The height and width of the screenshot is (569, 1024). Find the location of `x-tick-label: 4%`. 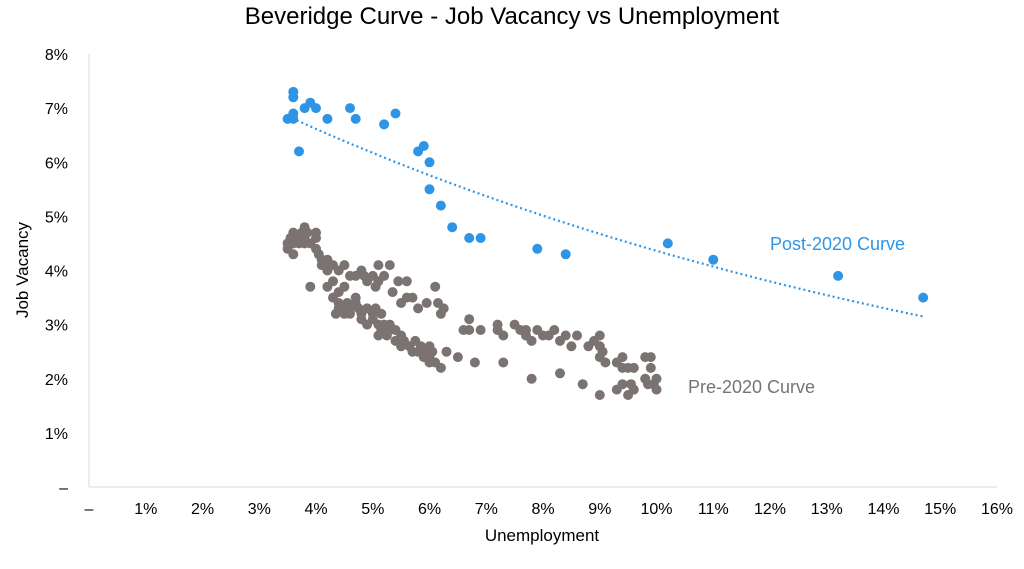

x-tick-label: 4% is located at coordinates (315, 509).